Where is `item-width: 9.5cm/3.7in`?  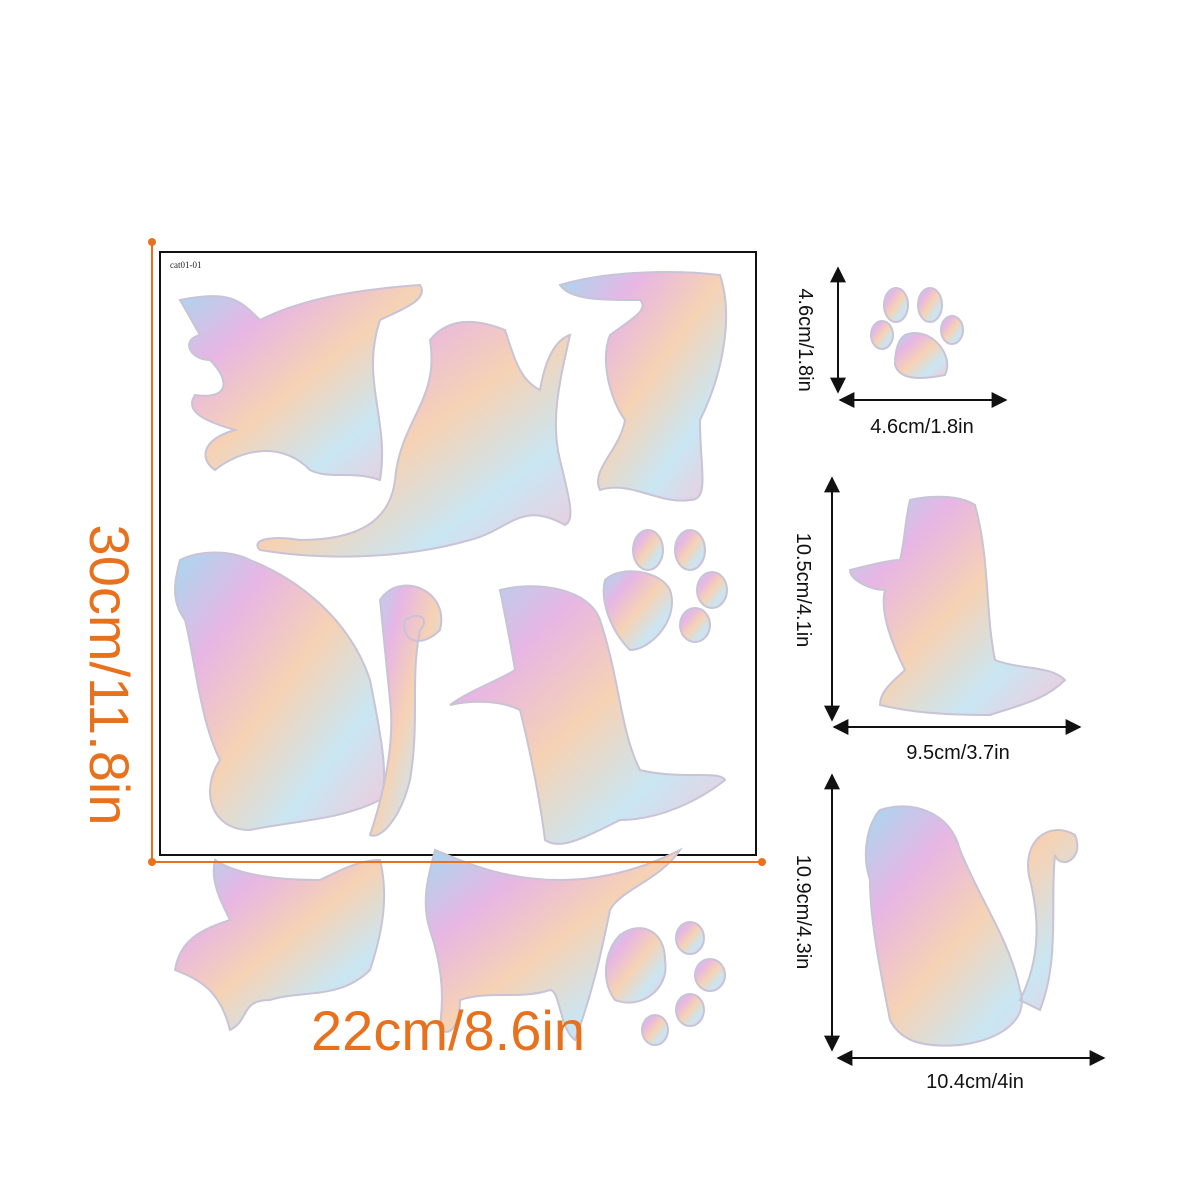
item-width: 9.5cm/3.7in is located at coordinates (957, 753).